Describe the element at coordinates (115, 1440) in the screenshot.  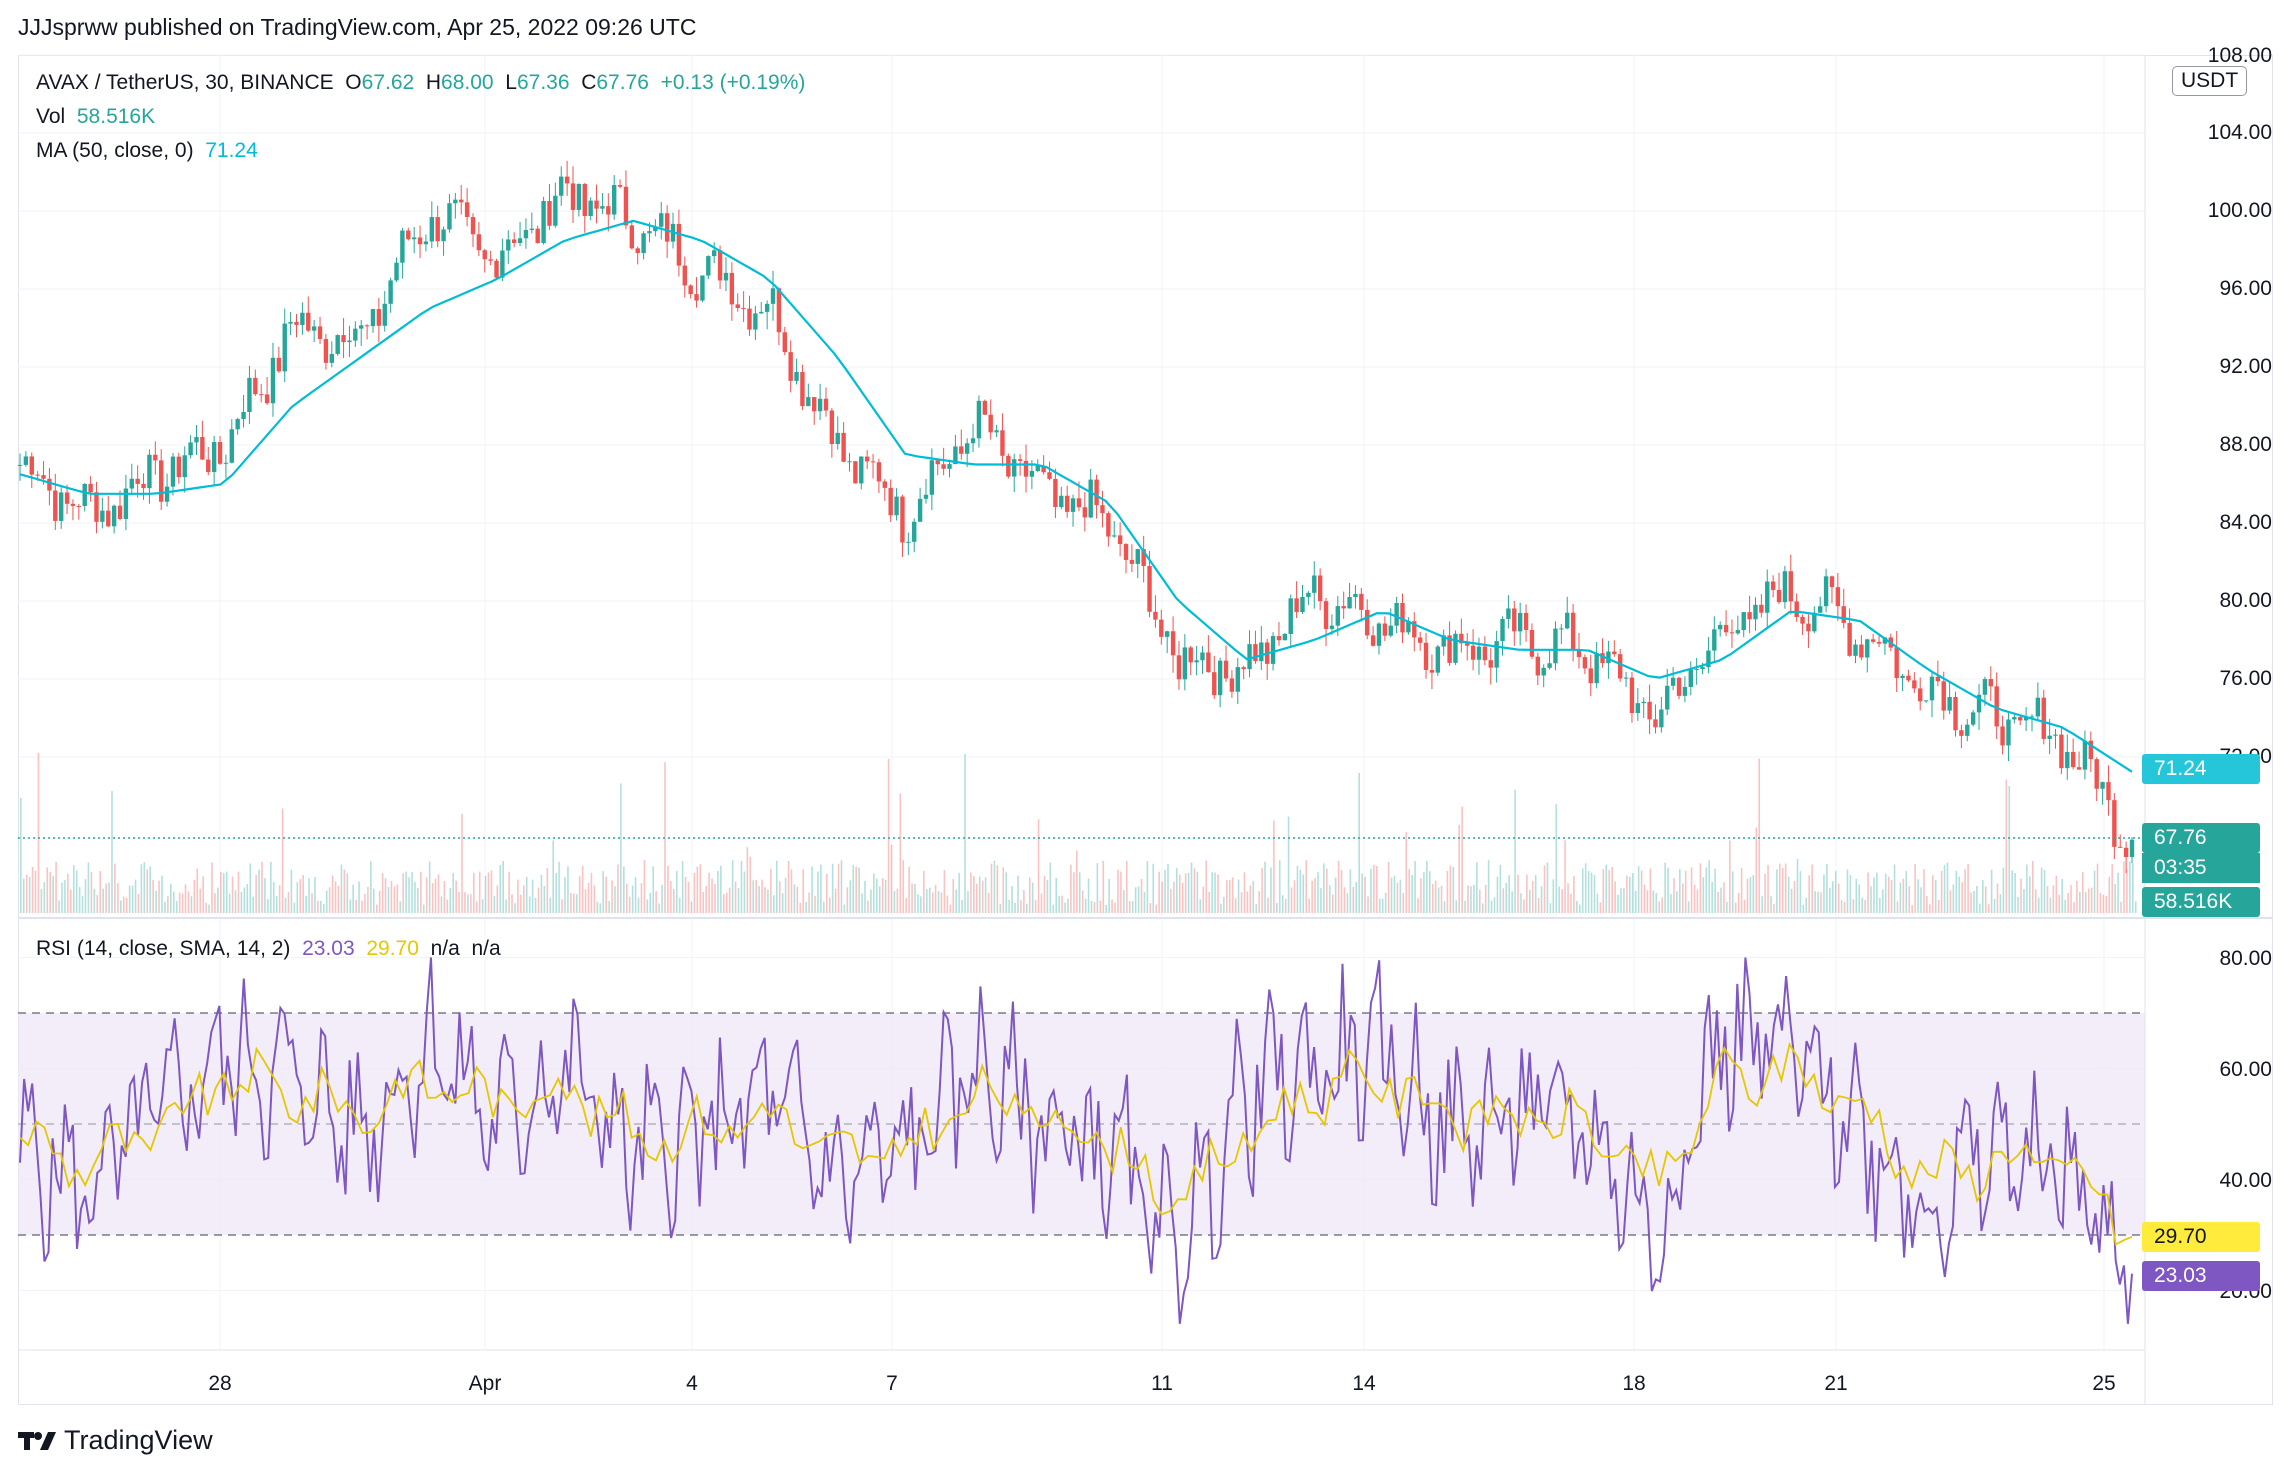
I see `tradingview-logo: TradingView` at that location.